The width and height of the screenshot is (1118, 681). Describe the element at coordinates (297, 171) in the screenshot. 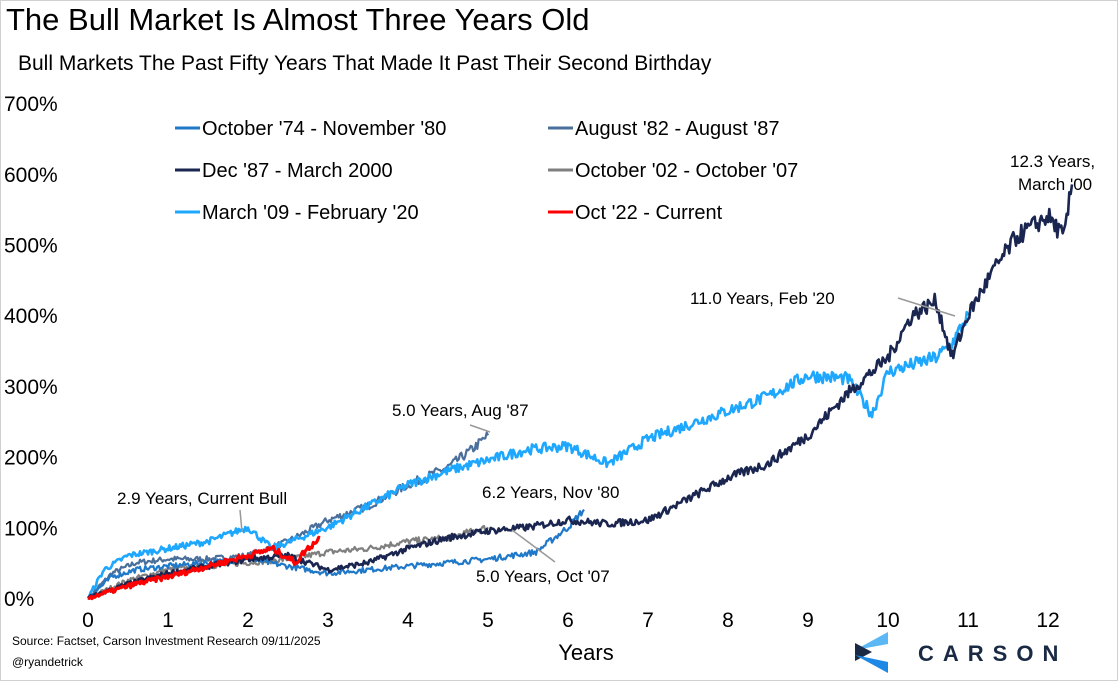

I see `legend-label: Dec '87 - March 2000` at that location.